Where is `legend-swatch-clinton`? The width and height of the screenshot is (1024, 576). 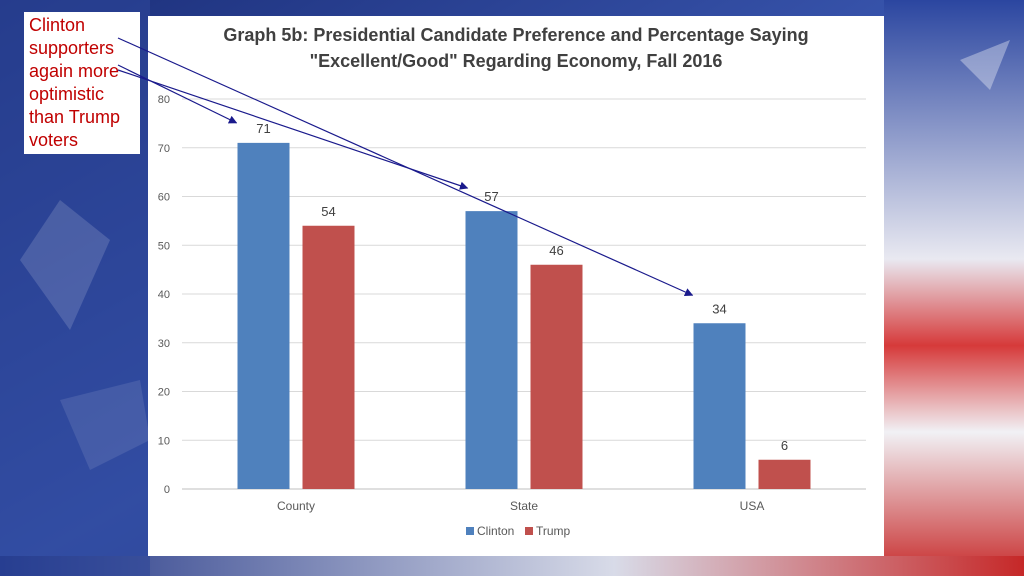 legend-swatch-clinton is located at coordinates (470, 531).